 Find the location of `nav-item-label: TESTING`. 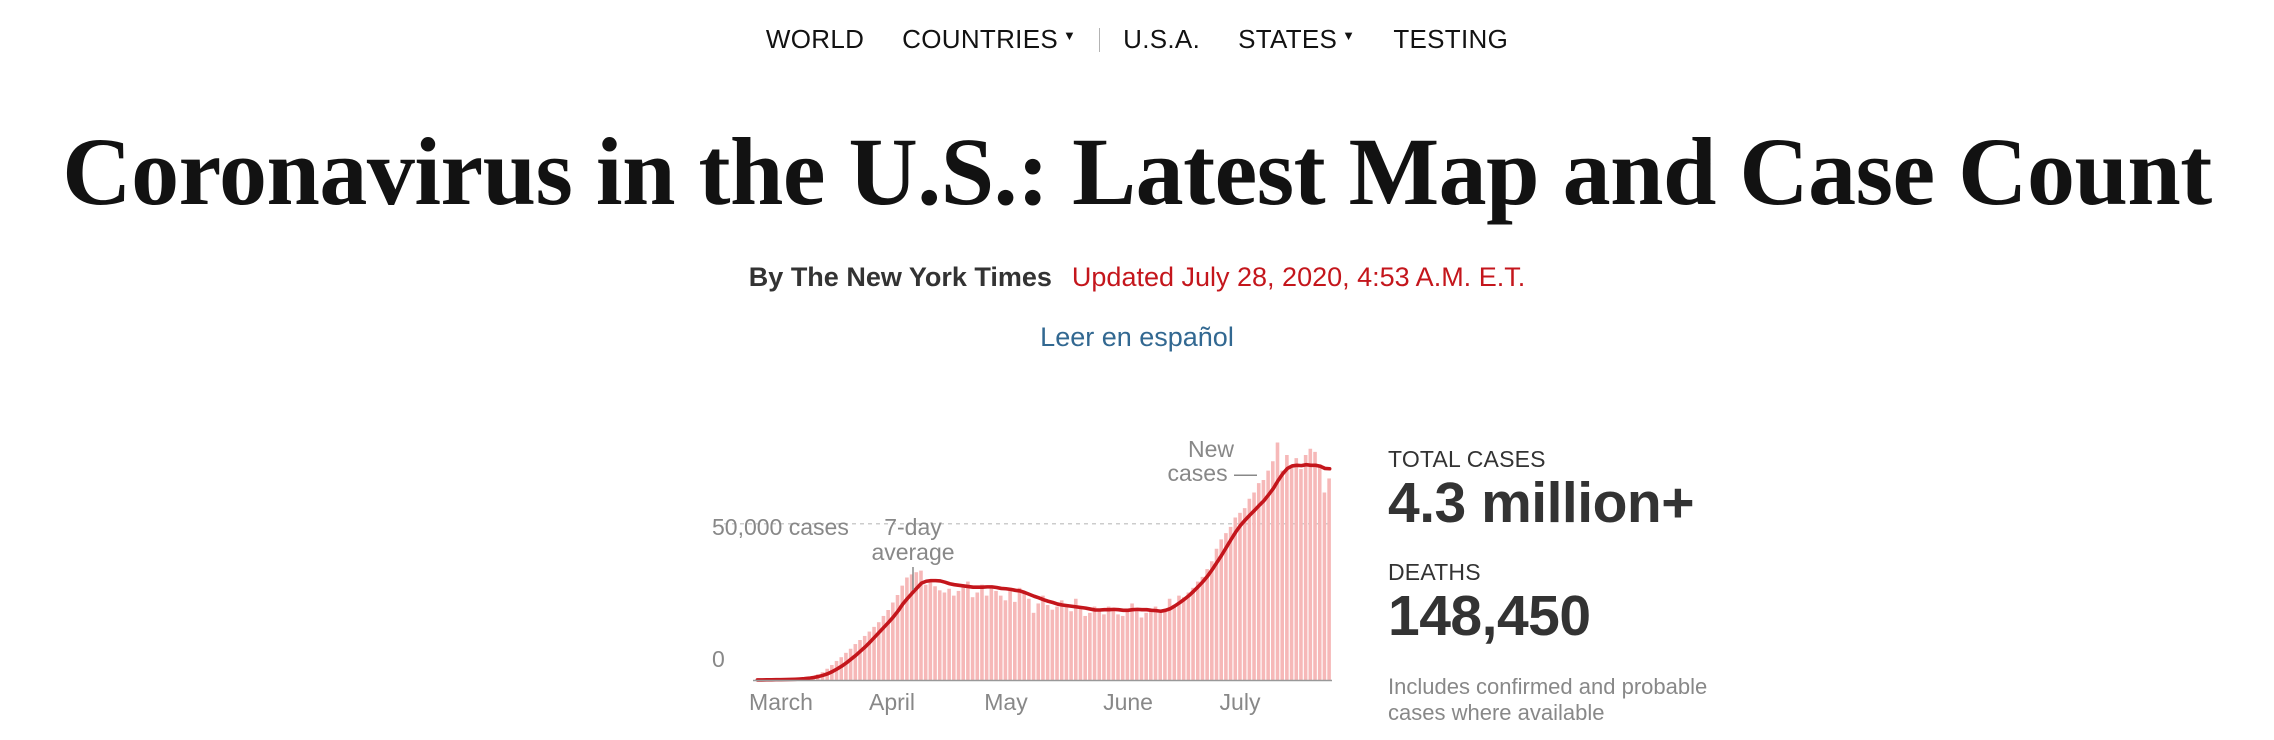

nav-item-label: TESTING is located at coordinates (1451, 39).